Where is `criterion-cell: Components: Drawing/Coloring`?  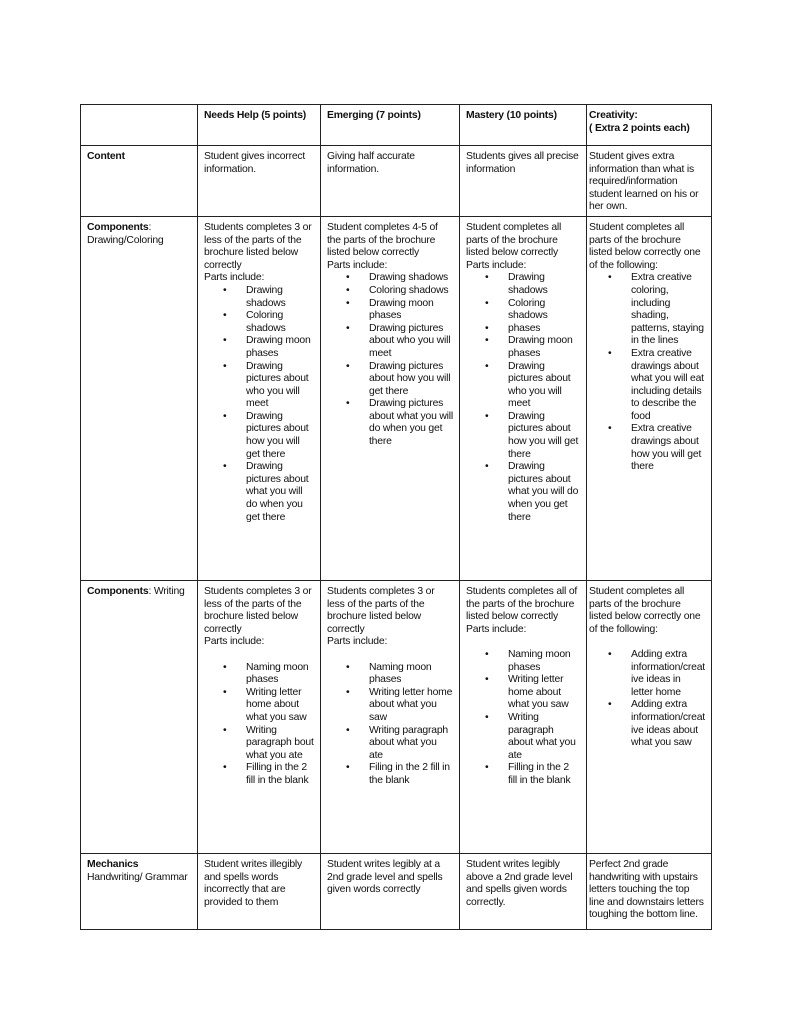 criterion-cell: Components: Drawing/Coloring is located at coordinates (139, 398).